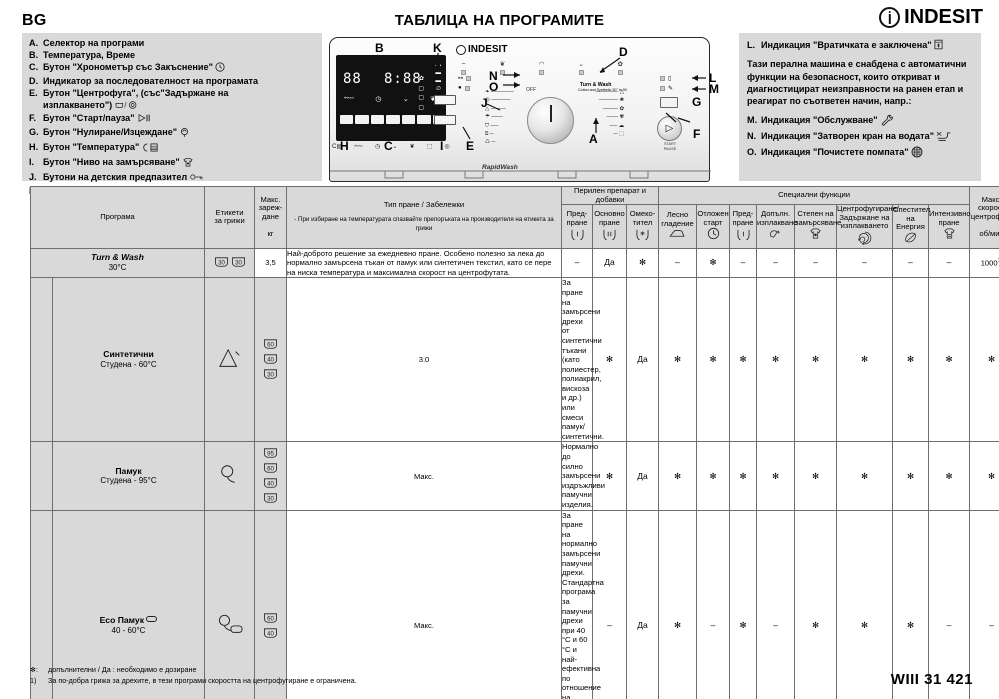 The width and height of the screenshot is (999, 699). What do you see at coordinates (846, 45) in the screenshot?
I see `legend-text: Индикация "Вратичката е заключена"` at bounding box center [846, 45].